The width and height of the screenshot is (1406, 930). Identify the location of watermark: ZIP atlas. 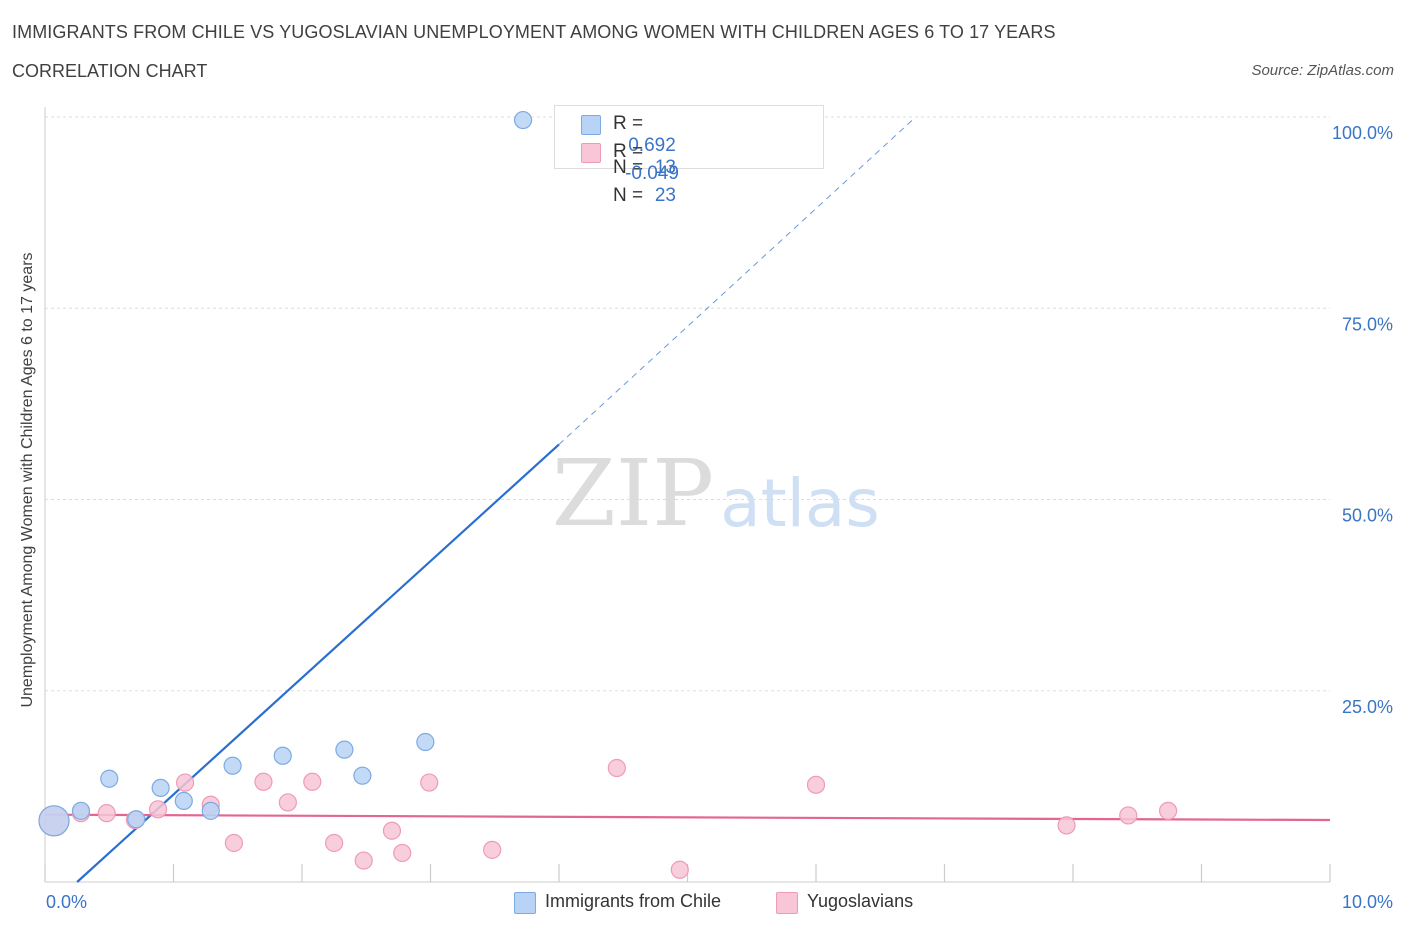
(716, 493).